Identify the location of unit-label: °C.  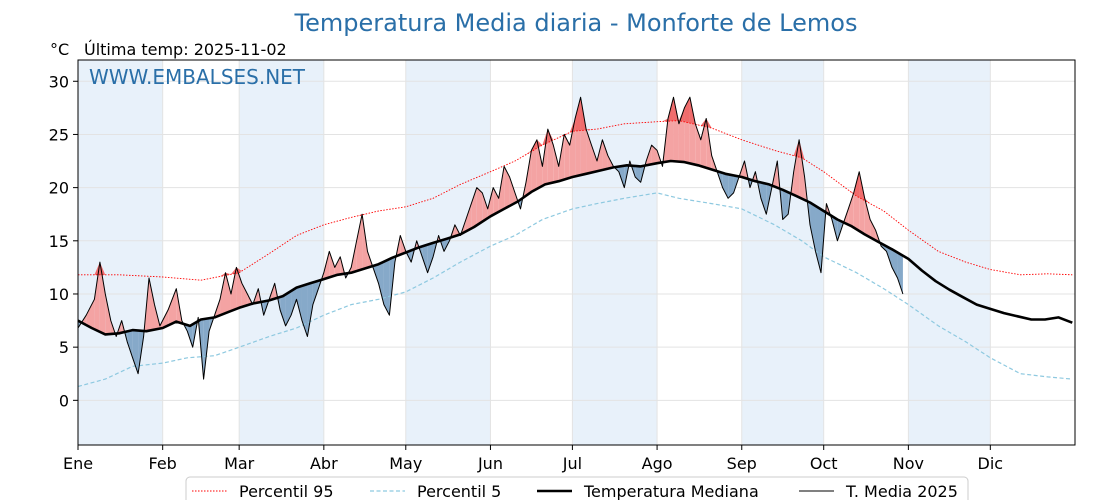
(59, 49).